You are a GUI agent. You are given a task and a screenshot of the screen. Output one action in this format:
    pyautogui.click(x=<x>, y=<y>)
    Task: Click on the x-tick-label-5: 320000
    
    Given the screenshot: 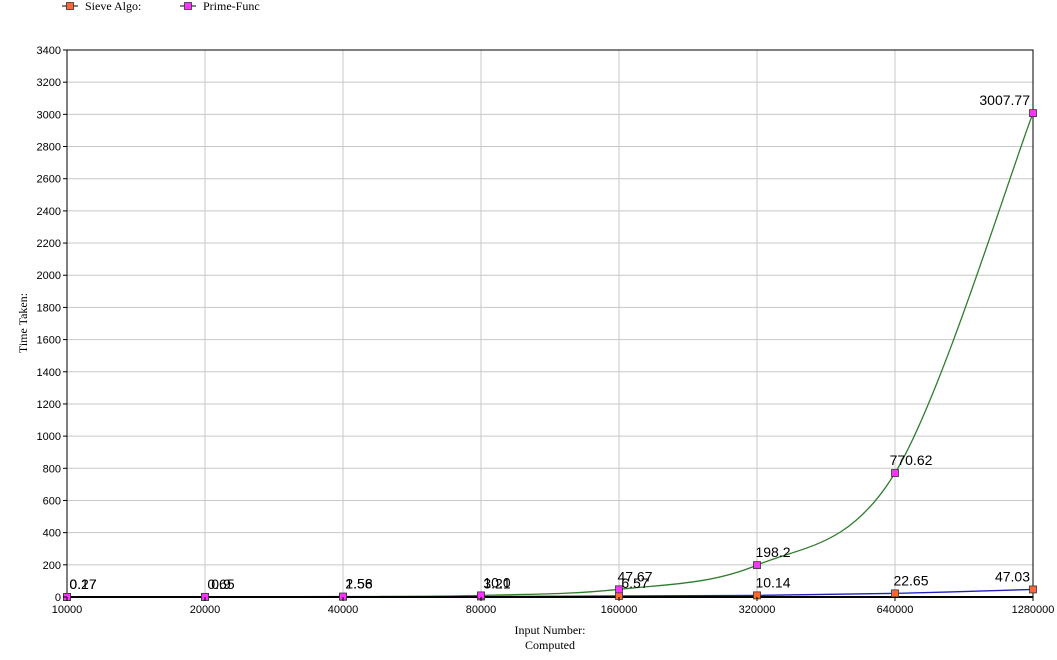 What is the action you would take?
    pyautogui.click(x=757, y=610)
    